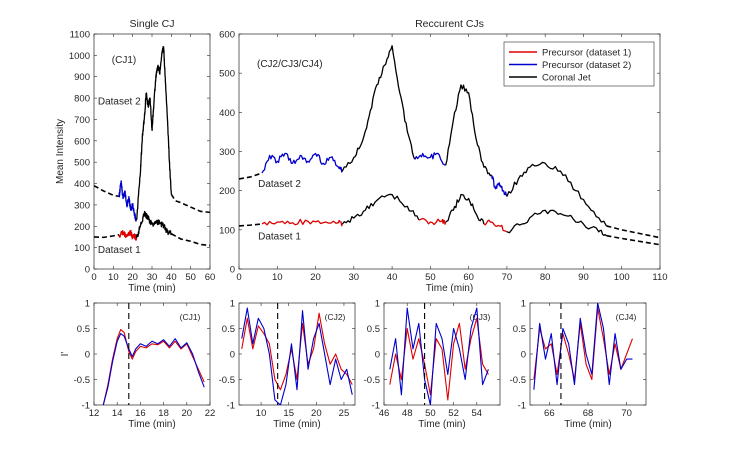  I want to click on legend-label: Coronal Jet, so click(566, 78).